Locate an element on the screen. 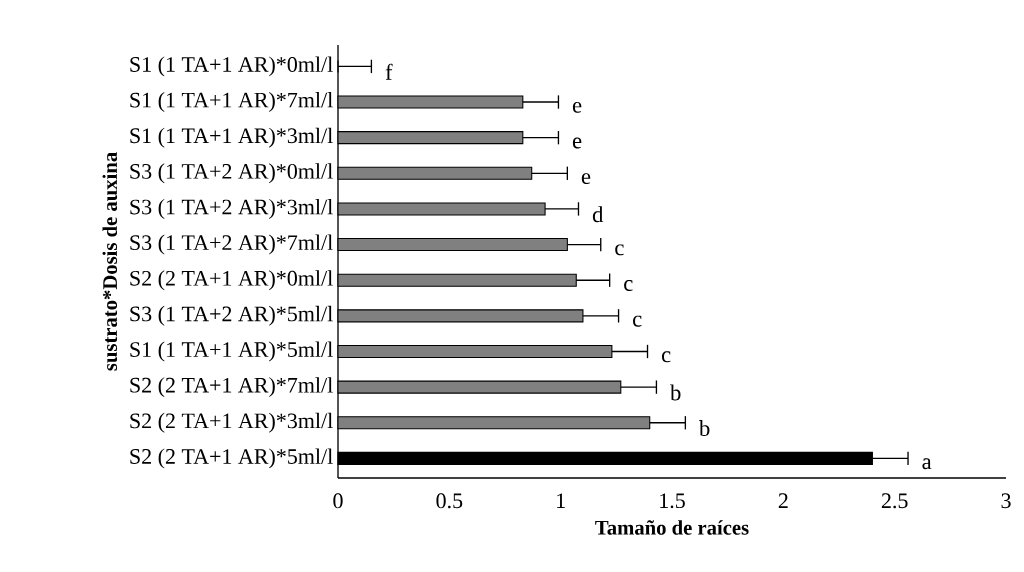  y-tick-label: S3 (1 TA+2 AR)*5ml/l is located at coordinates (231, 315).